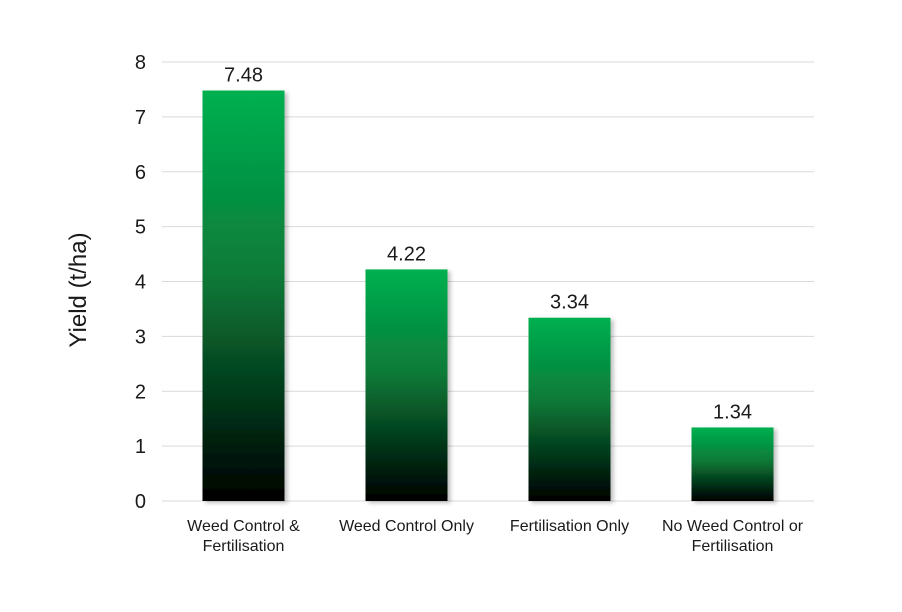  Describe the element at coordinates (406, 526) in the screenshot. I see `x-tick-label: Weed Control Only` at that location.